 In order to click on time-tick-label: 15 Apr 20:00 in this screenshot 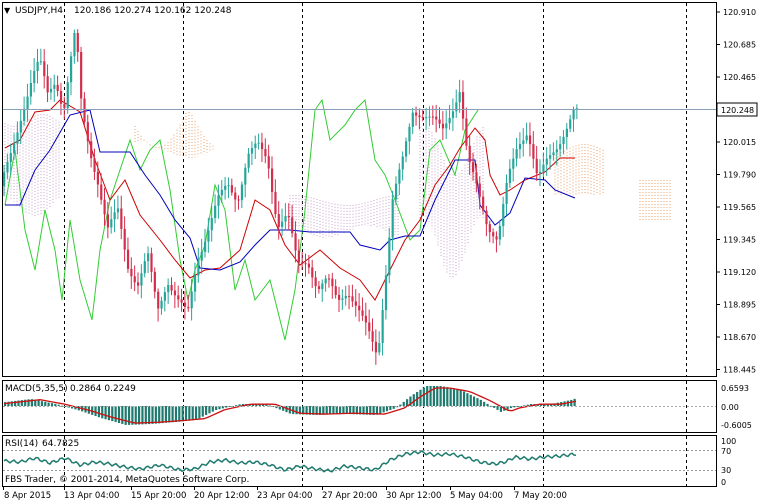, I will do `click(158, 496)`.